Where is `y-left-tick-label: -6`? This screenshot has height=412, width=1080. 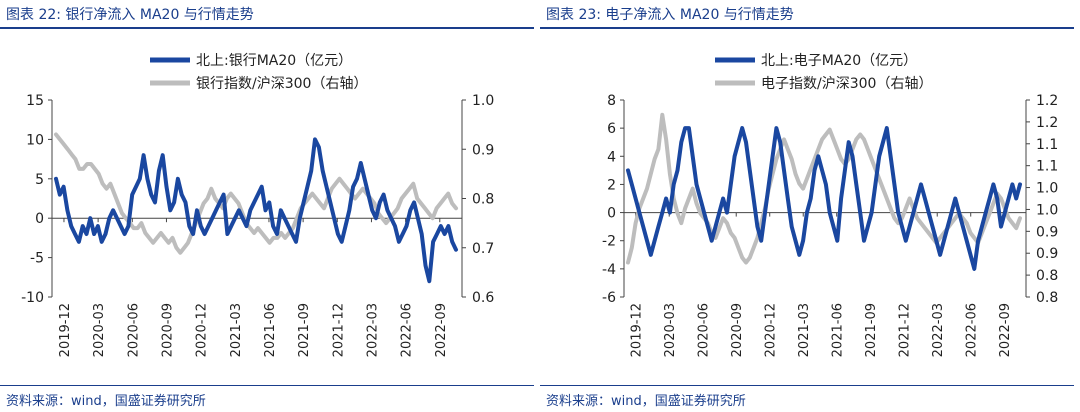 y-left-tick-label: -6 is located at coordinates (609, 298).